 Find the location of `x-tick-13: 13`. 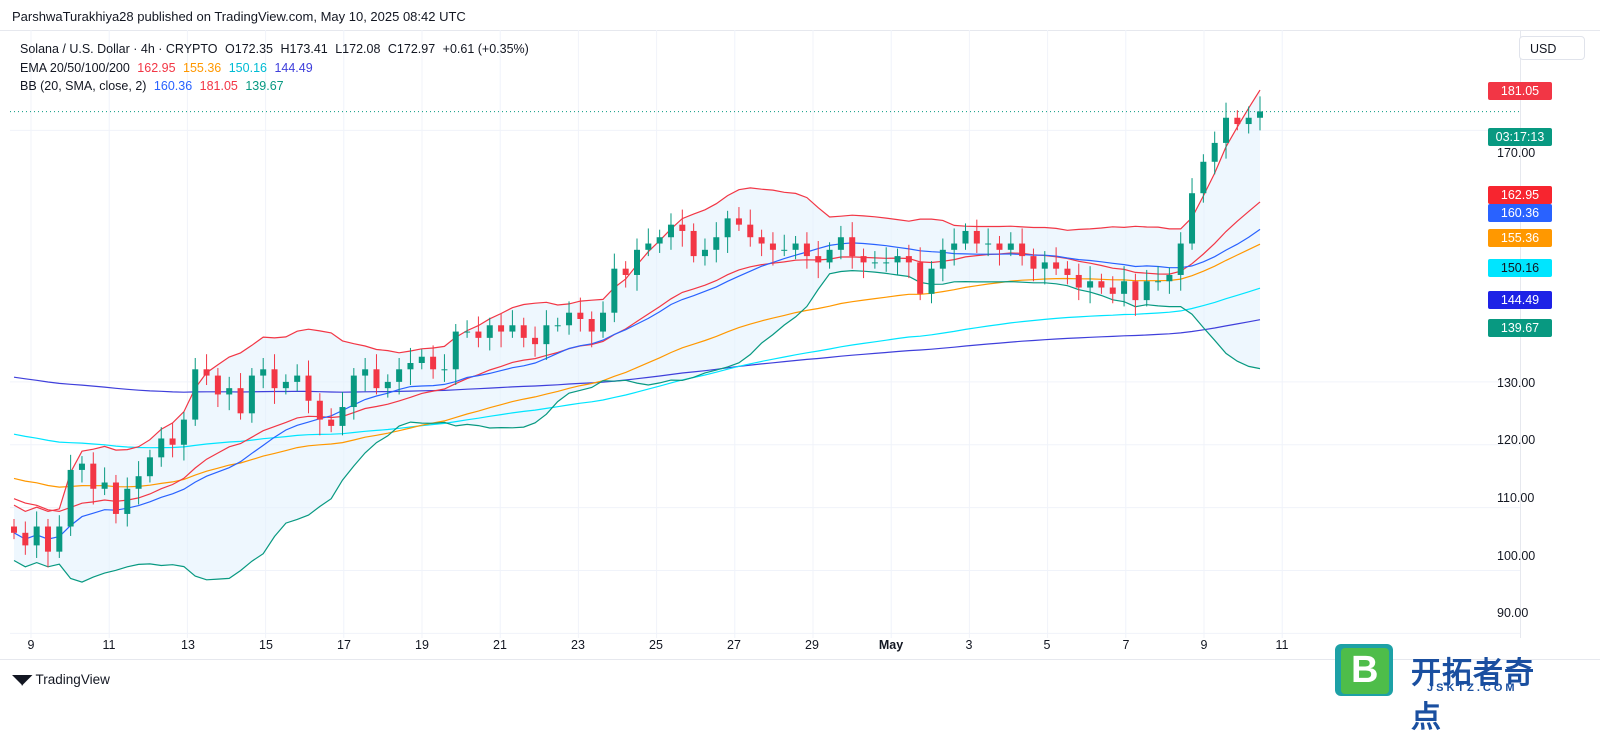

x-tick-13: 13 is located at coordinates (188, 645).